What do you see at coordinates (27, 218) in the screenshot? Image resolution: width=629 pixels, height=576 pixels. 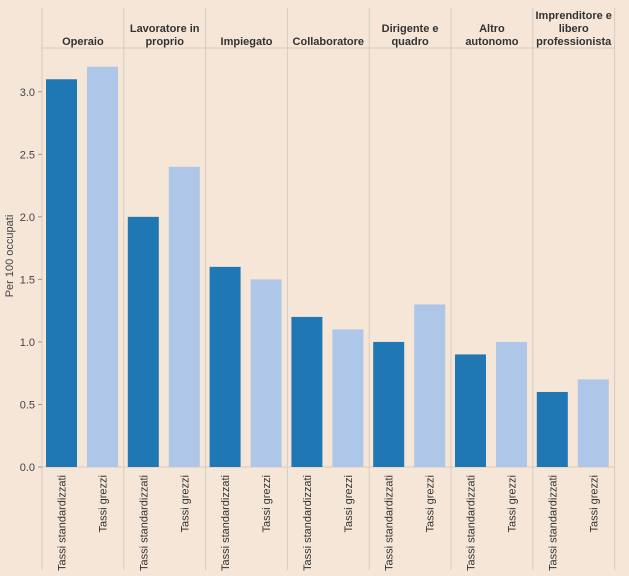 I see `y-tick-label: 2.0` at bounding box center [27, 218].